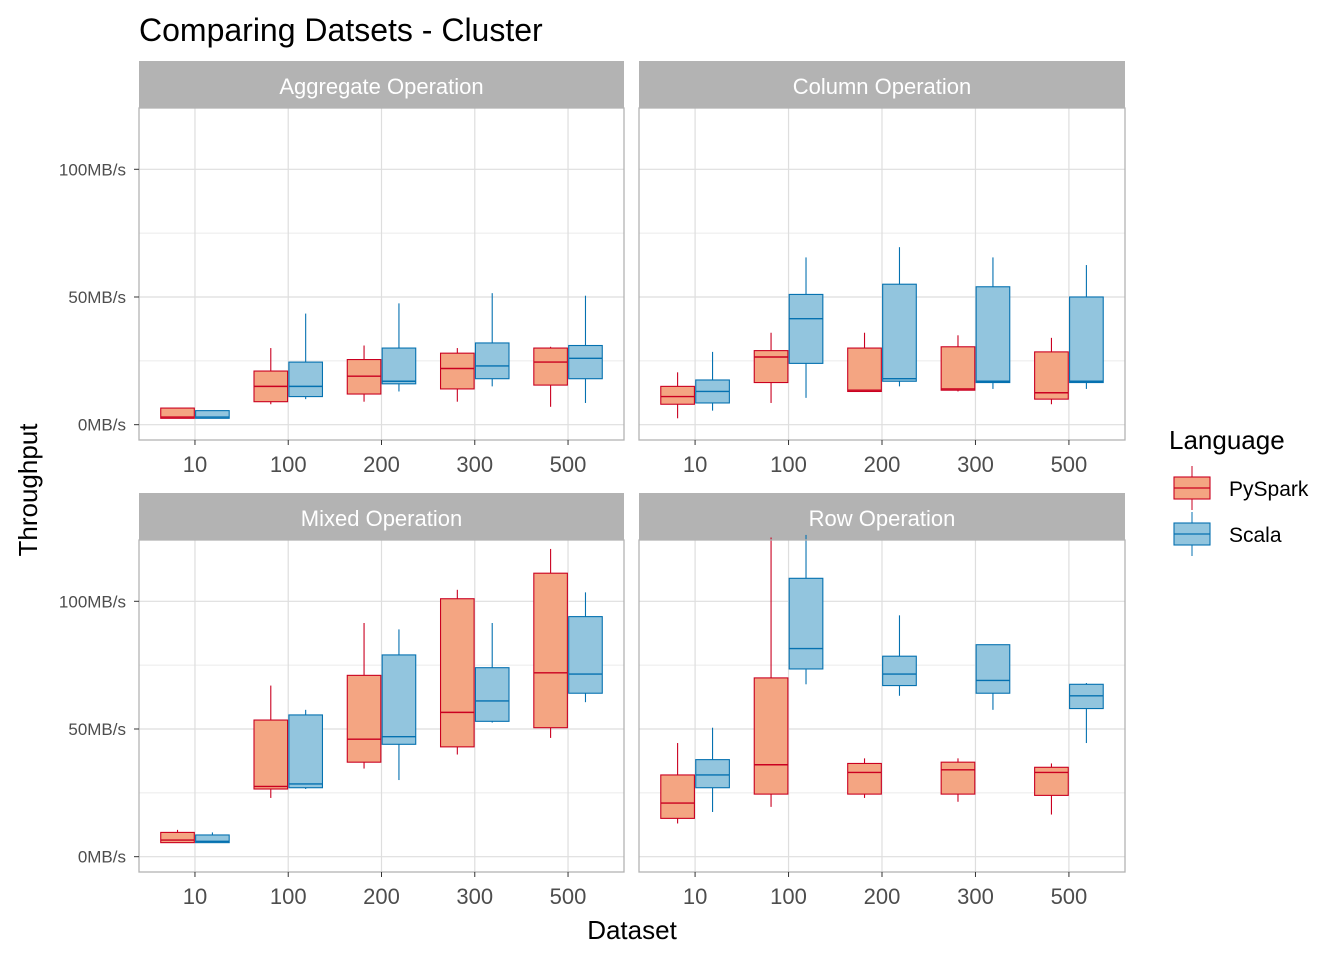  I want to click on panel-strip-label: Row Operation, so click(882, 518).